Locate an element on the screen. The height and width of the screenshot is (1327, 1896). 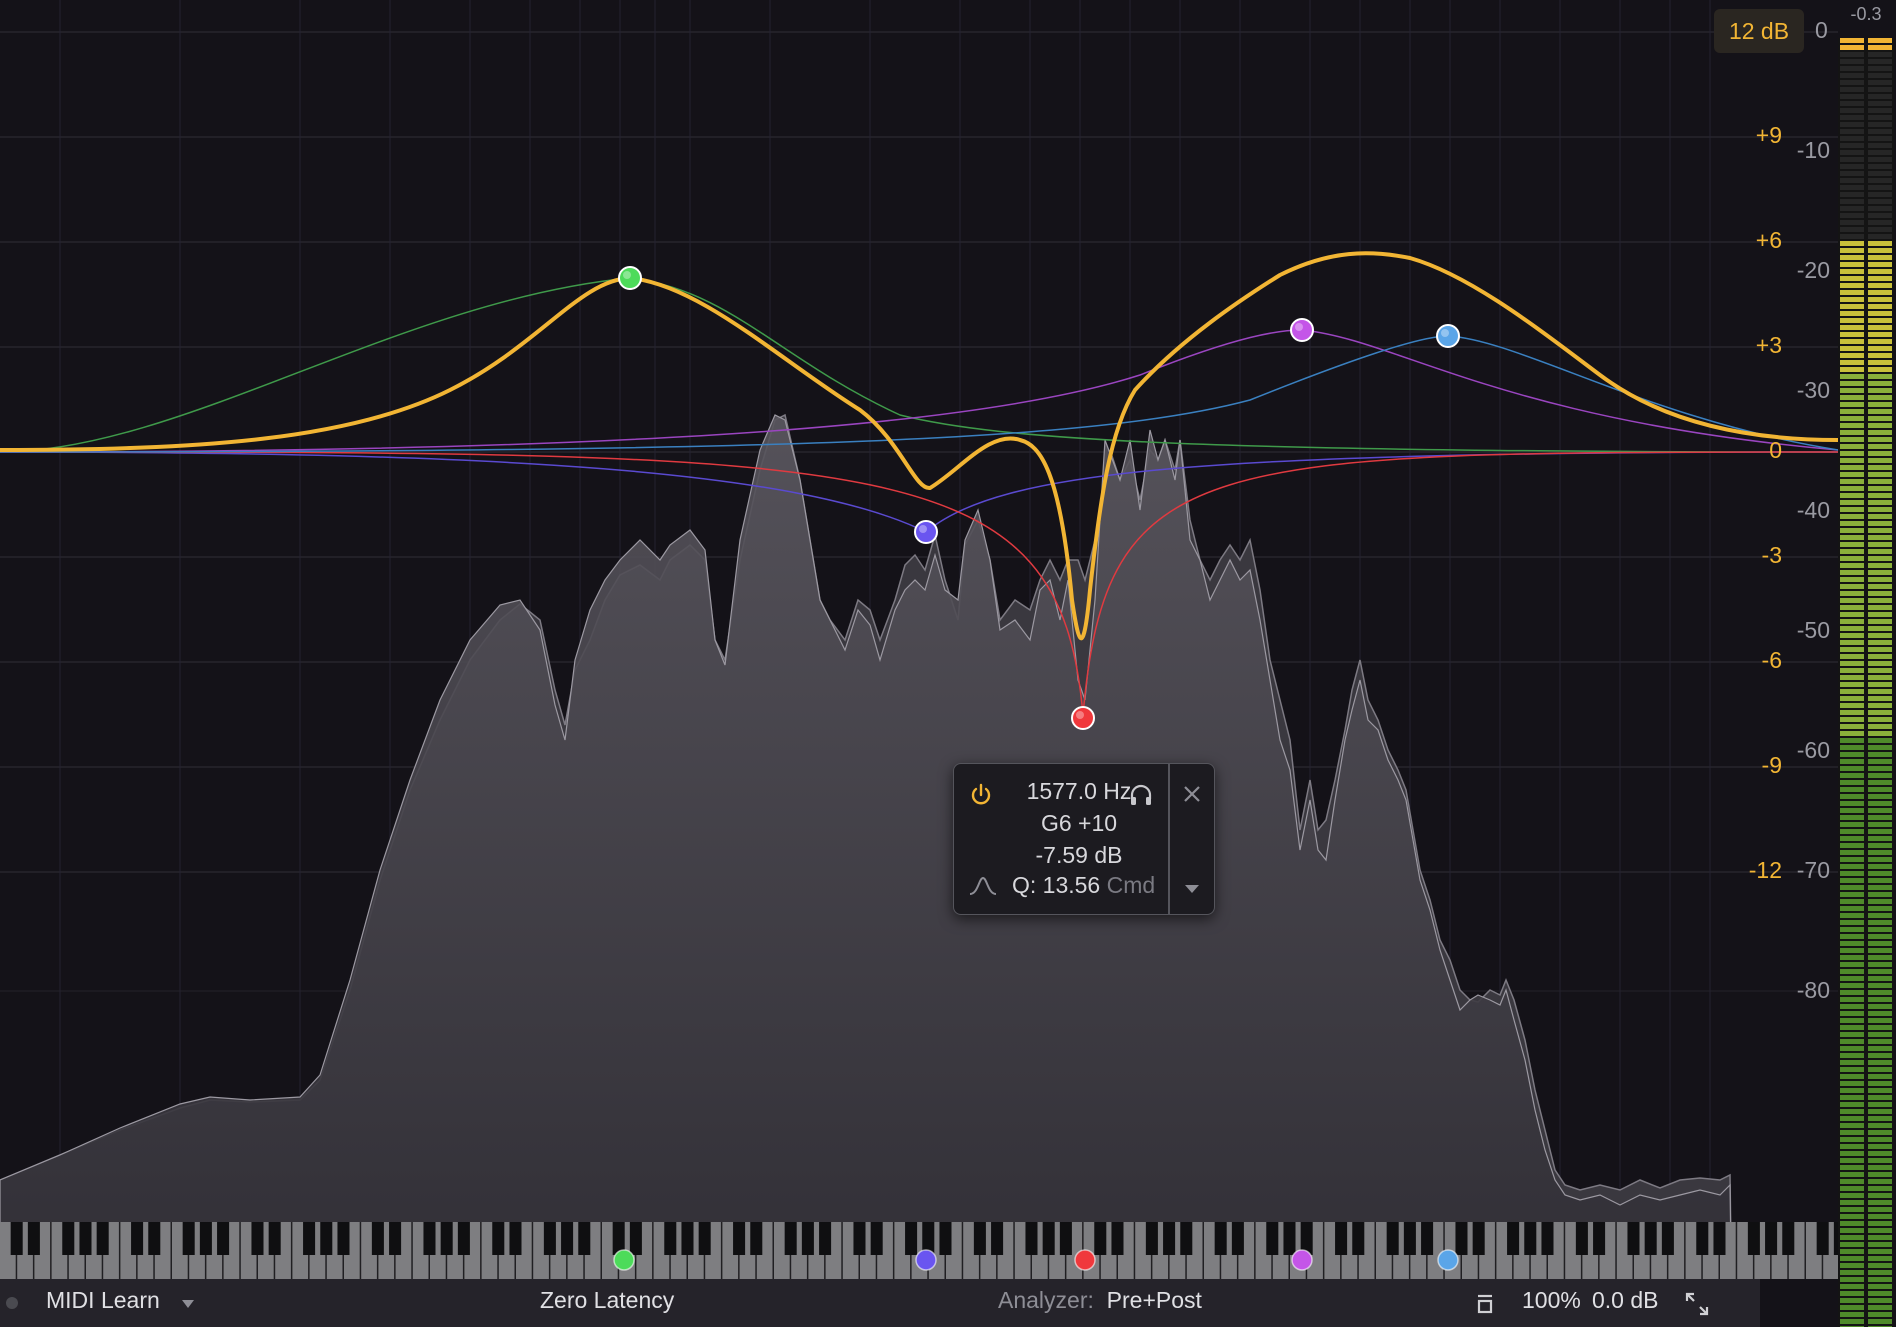
popup-q-value: Q: 13.56 is located at coordinates (1056, 885).